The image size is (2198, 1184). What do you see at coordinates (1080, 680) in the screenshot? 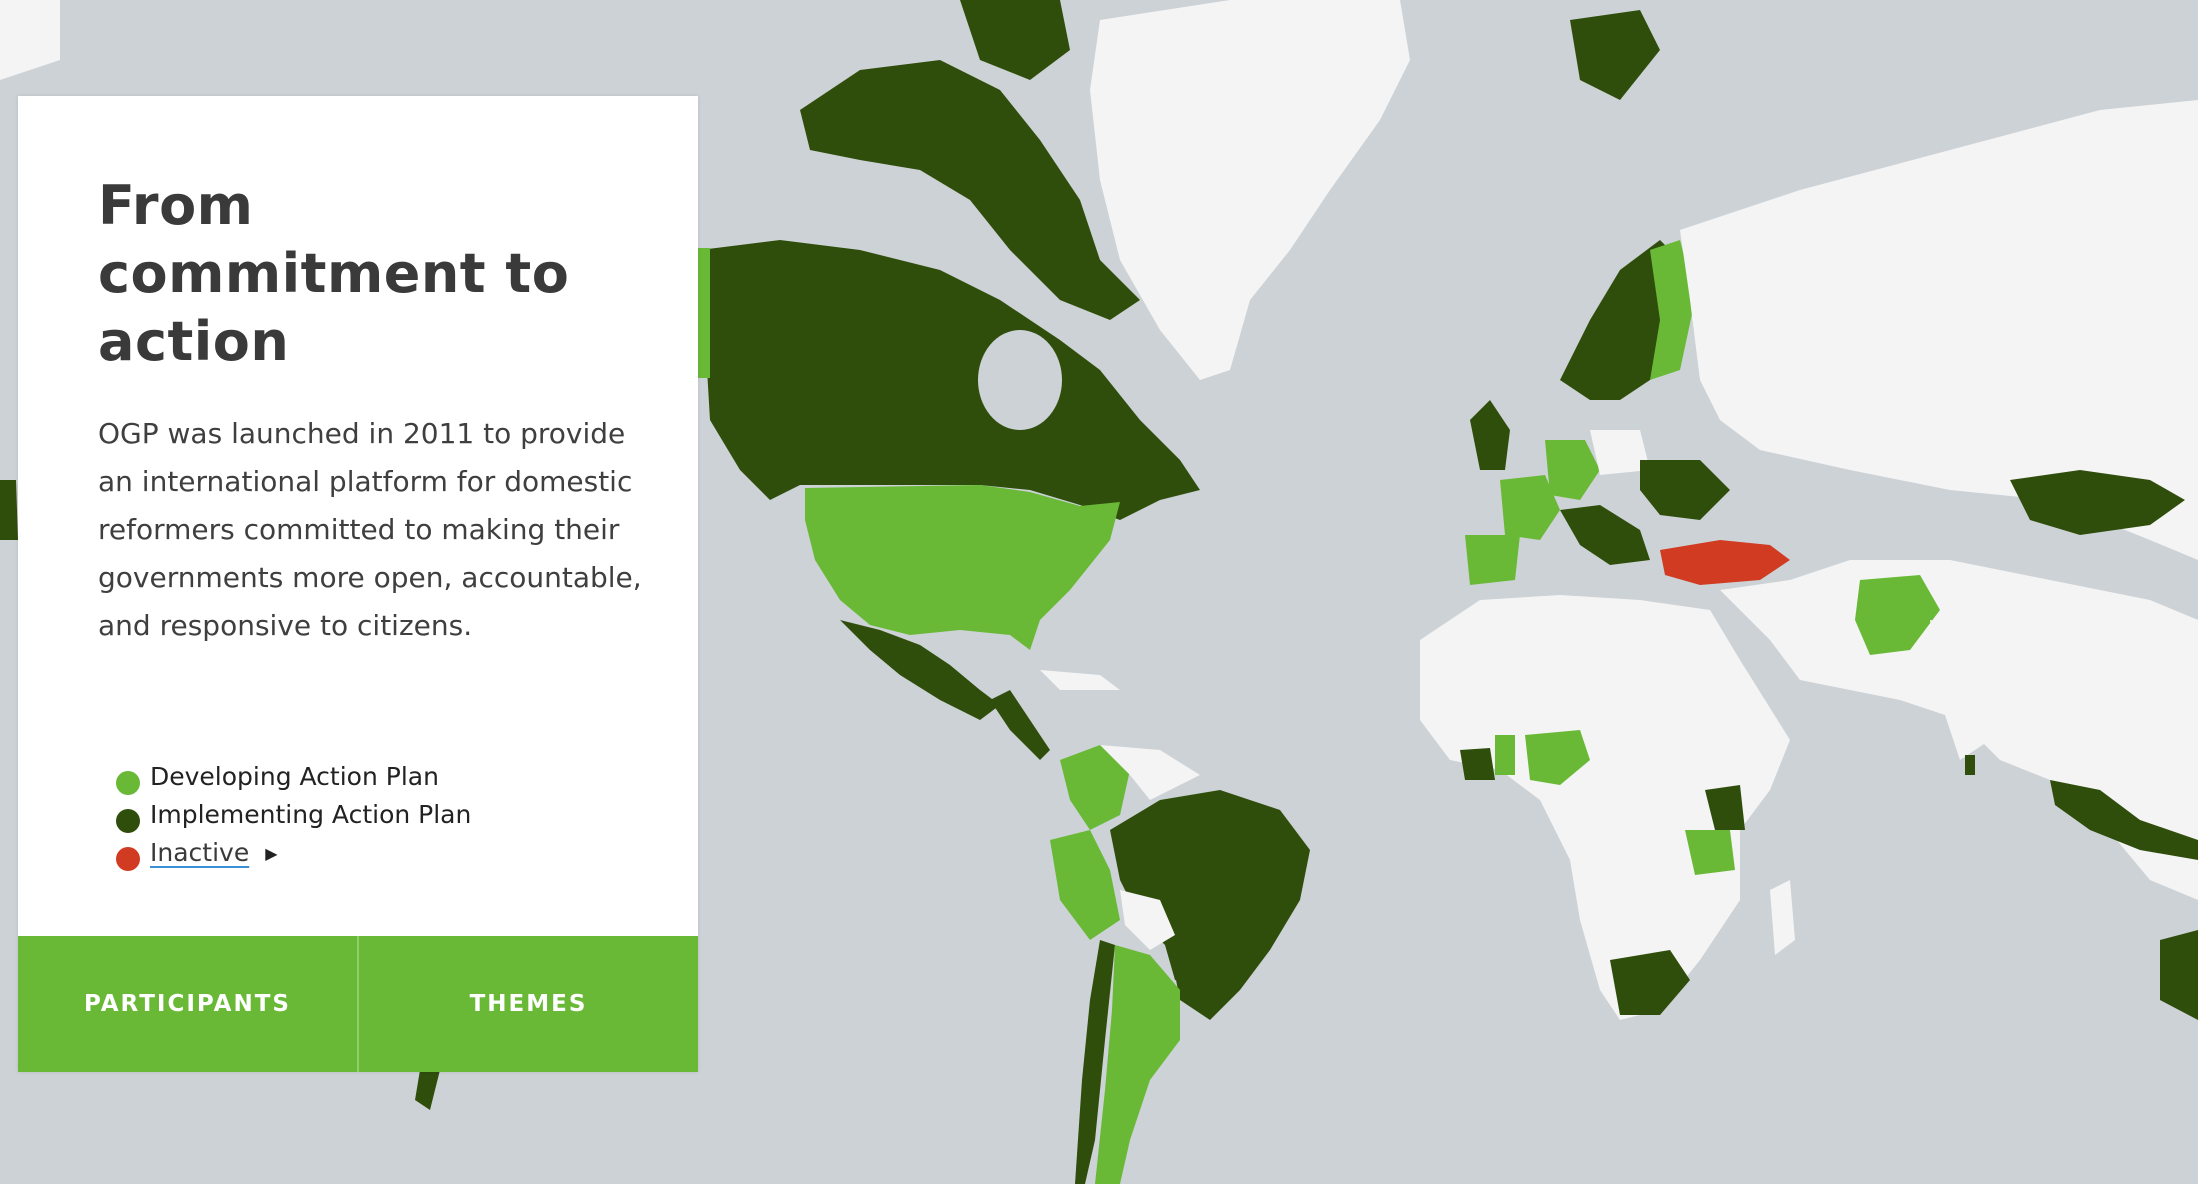
I see `cuba` at bounding box center [1080, 680].